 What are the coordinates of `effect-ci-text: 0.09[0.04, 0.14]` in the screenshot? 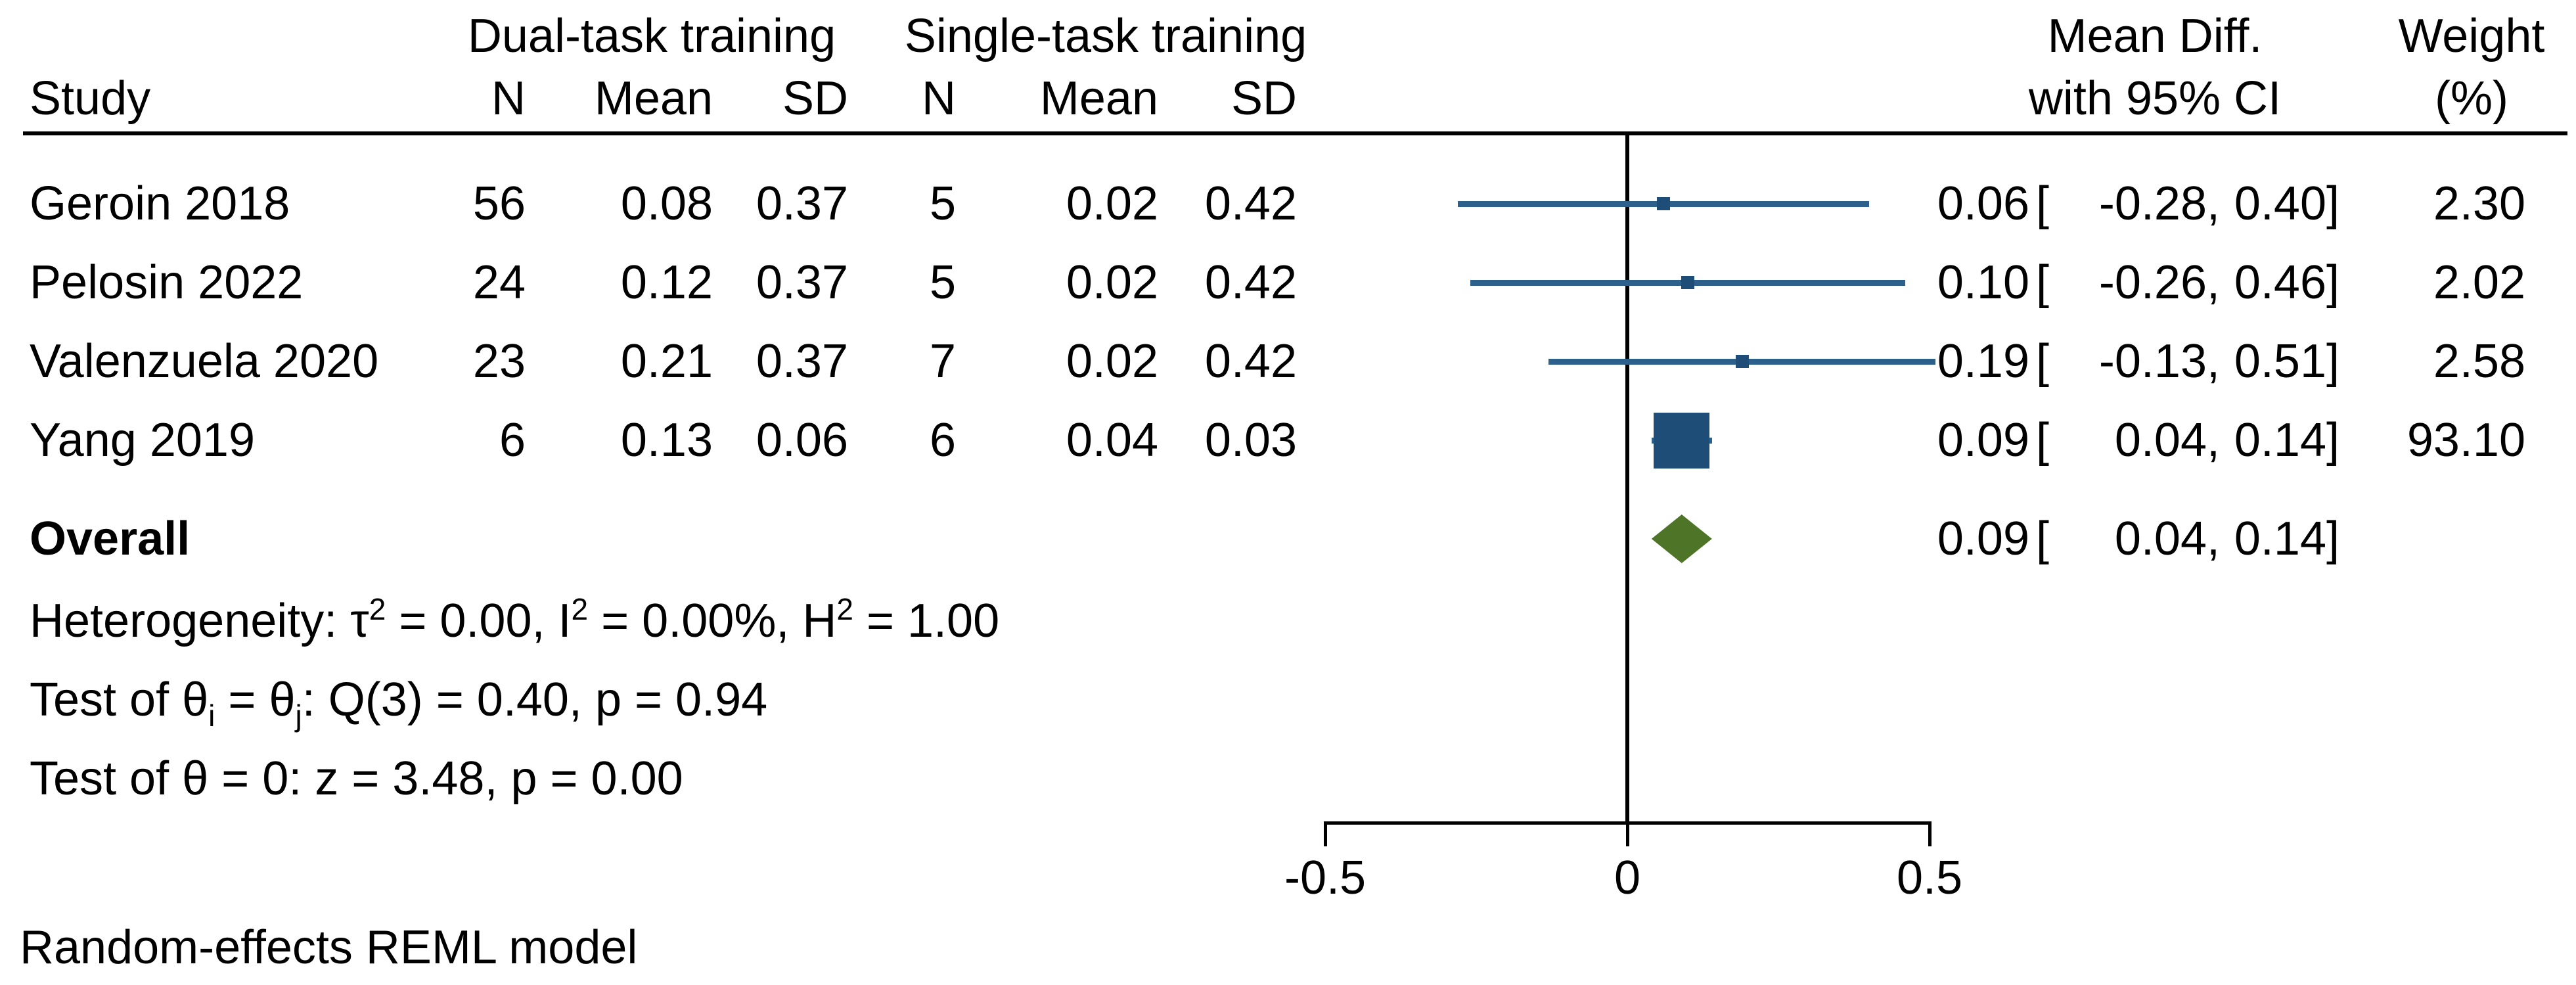 It's located at (2132, 440).